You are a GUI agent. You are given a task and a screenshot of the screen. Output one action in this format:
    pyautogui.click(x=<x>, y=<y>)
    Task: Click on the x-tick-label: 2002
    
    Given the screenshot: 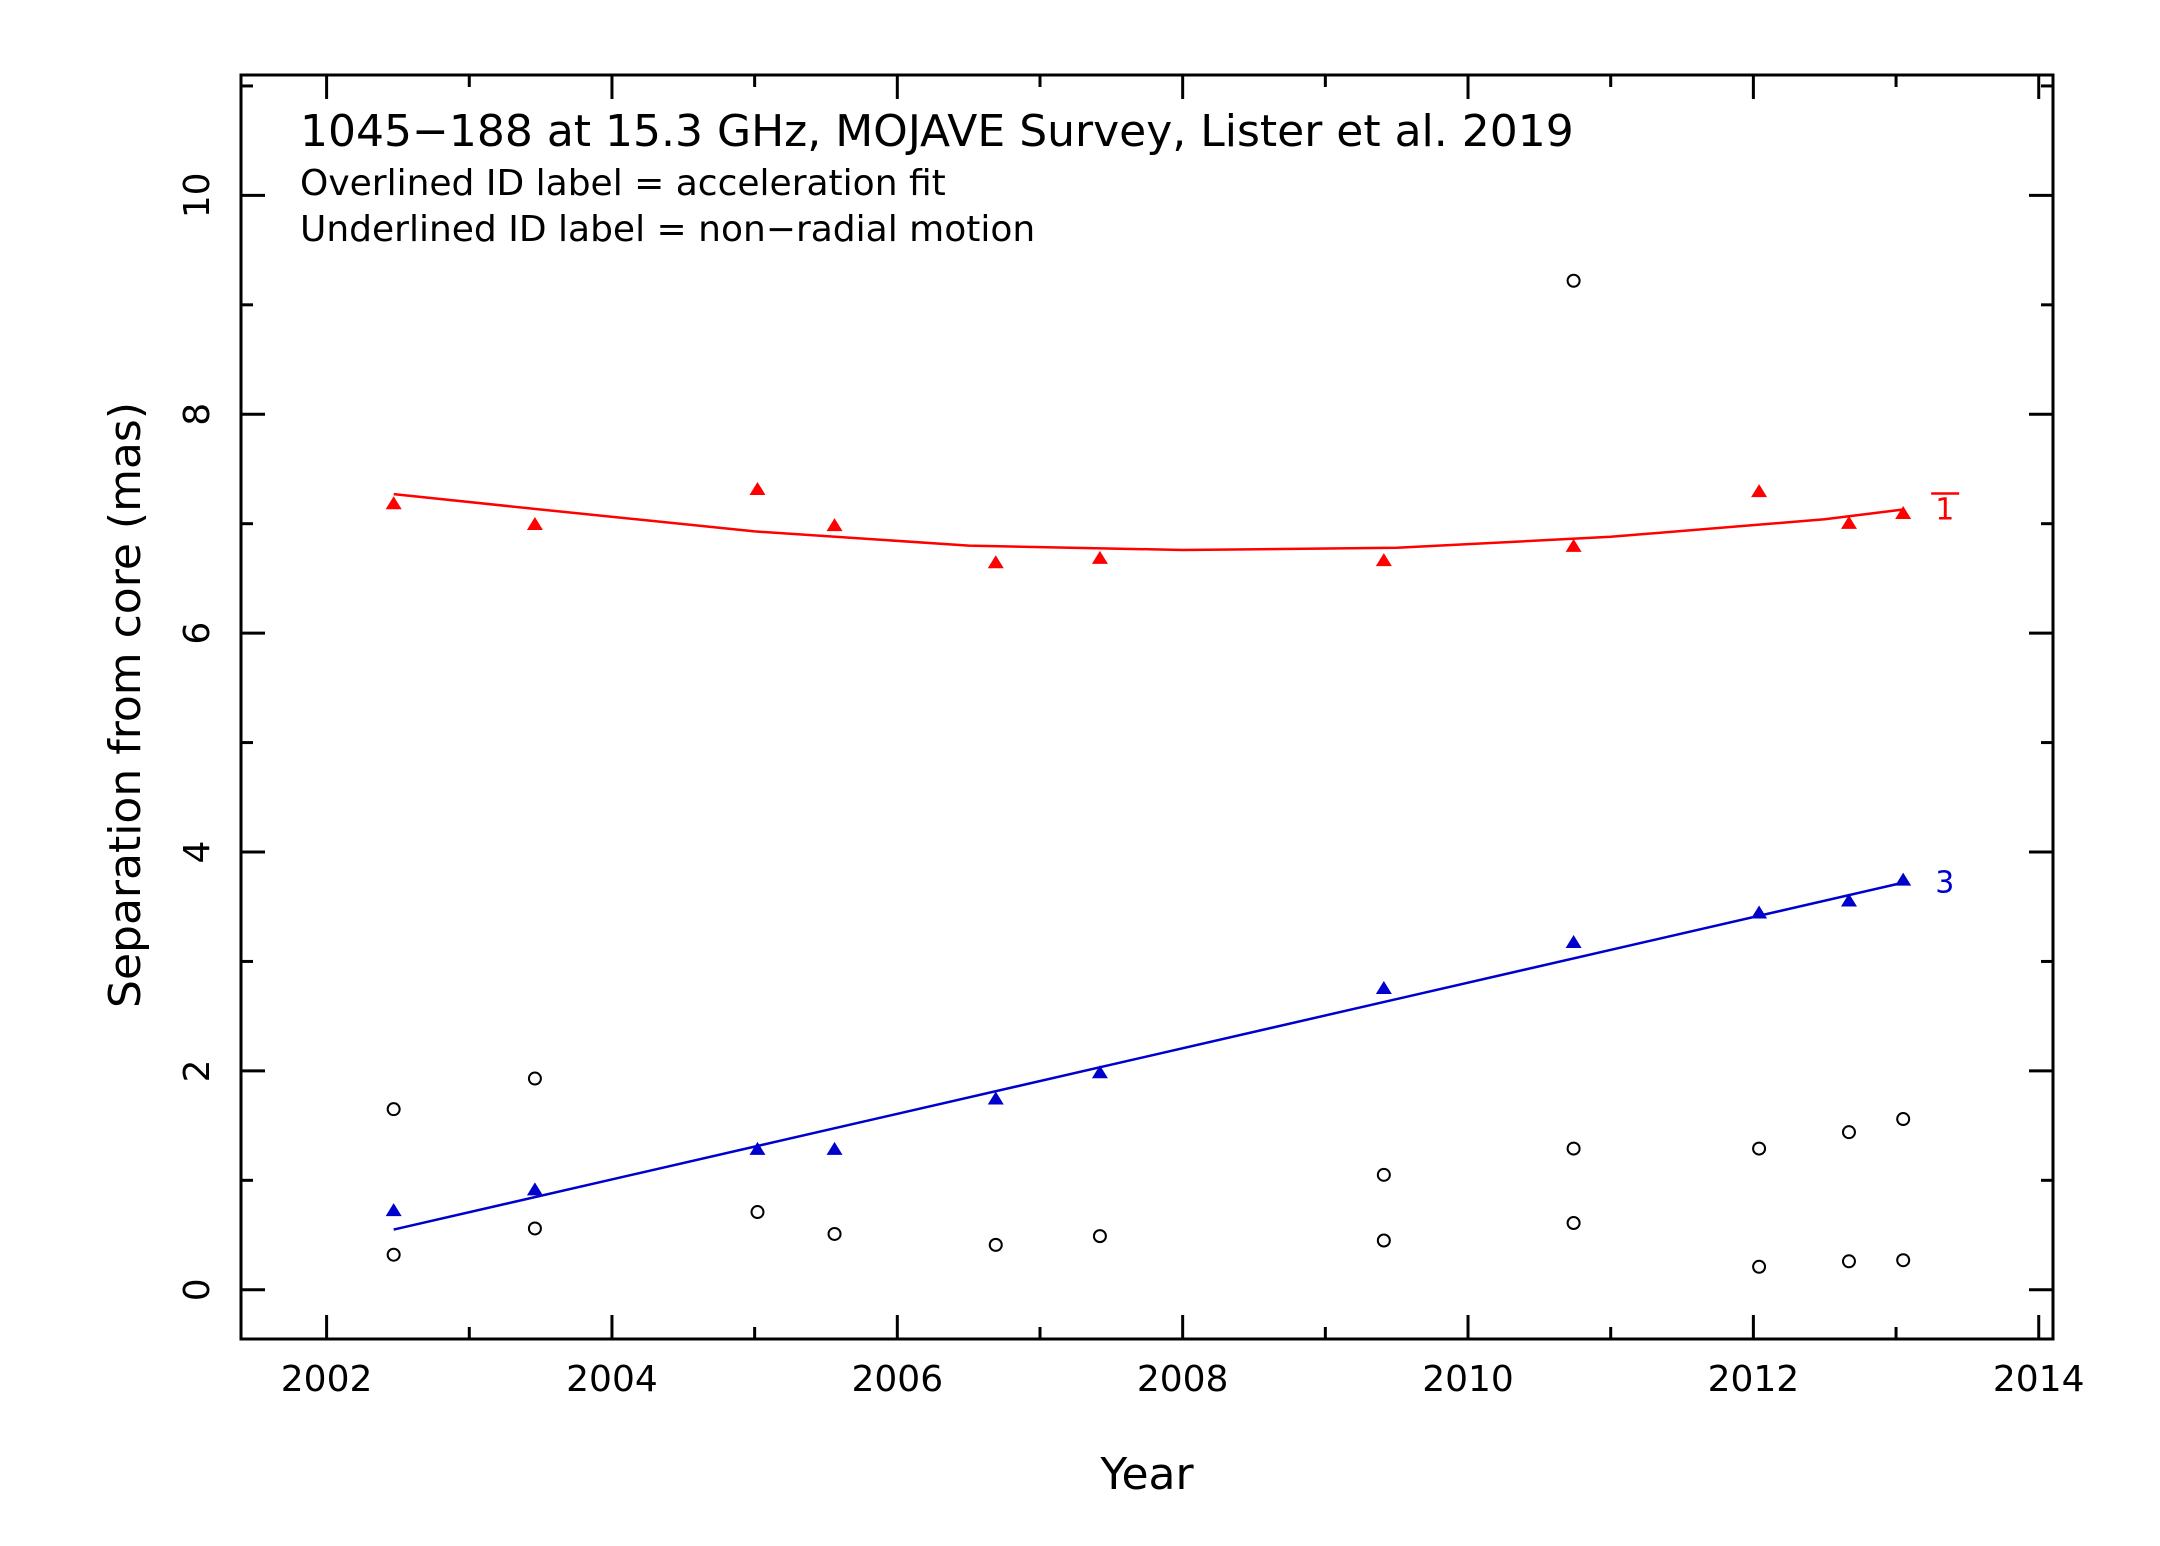 What is the action you would take?
    pyautogui.click(x=327, y=1379)
    